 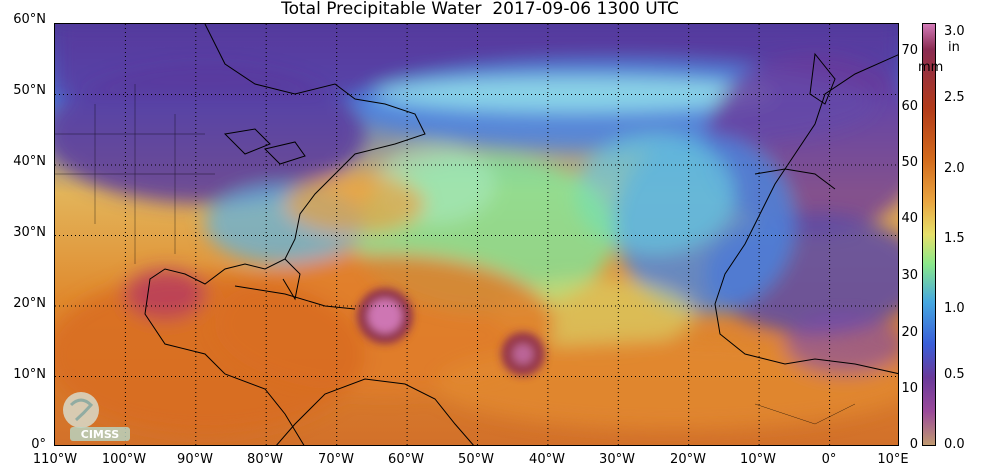 What do you see at coordinates (954, 444) in the screenshot?
I see `colorbar-in-tick: 0.0` at bounding box center [954, 444].